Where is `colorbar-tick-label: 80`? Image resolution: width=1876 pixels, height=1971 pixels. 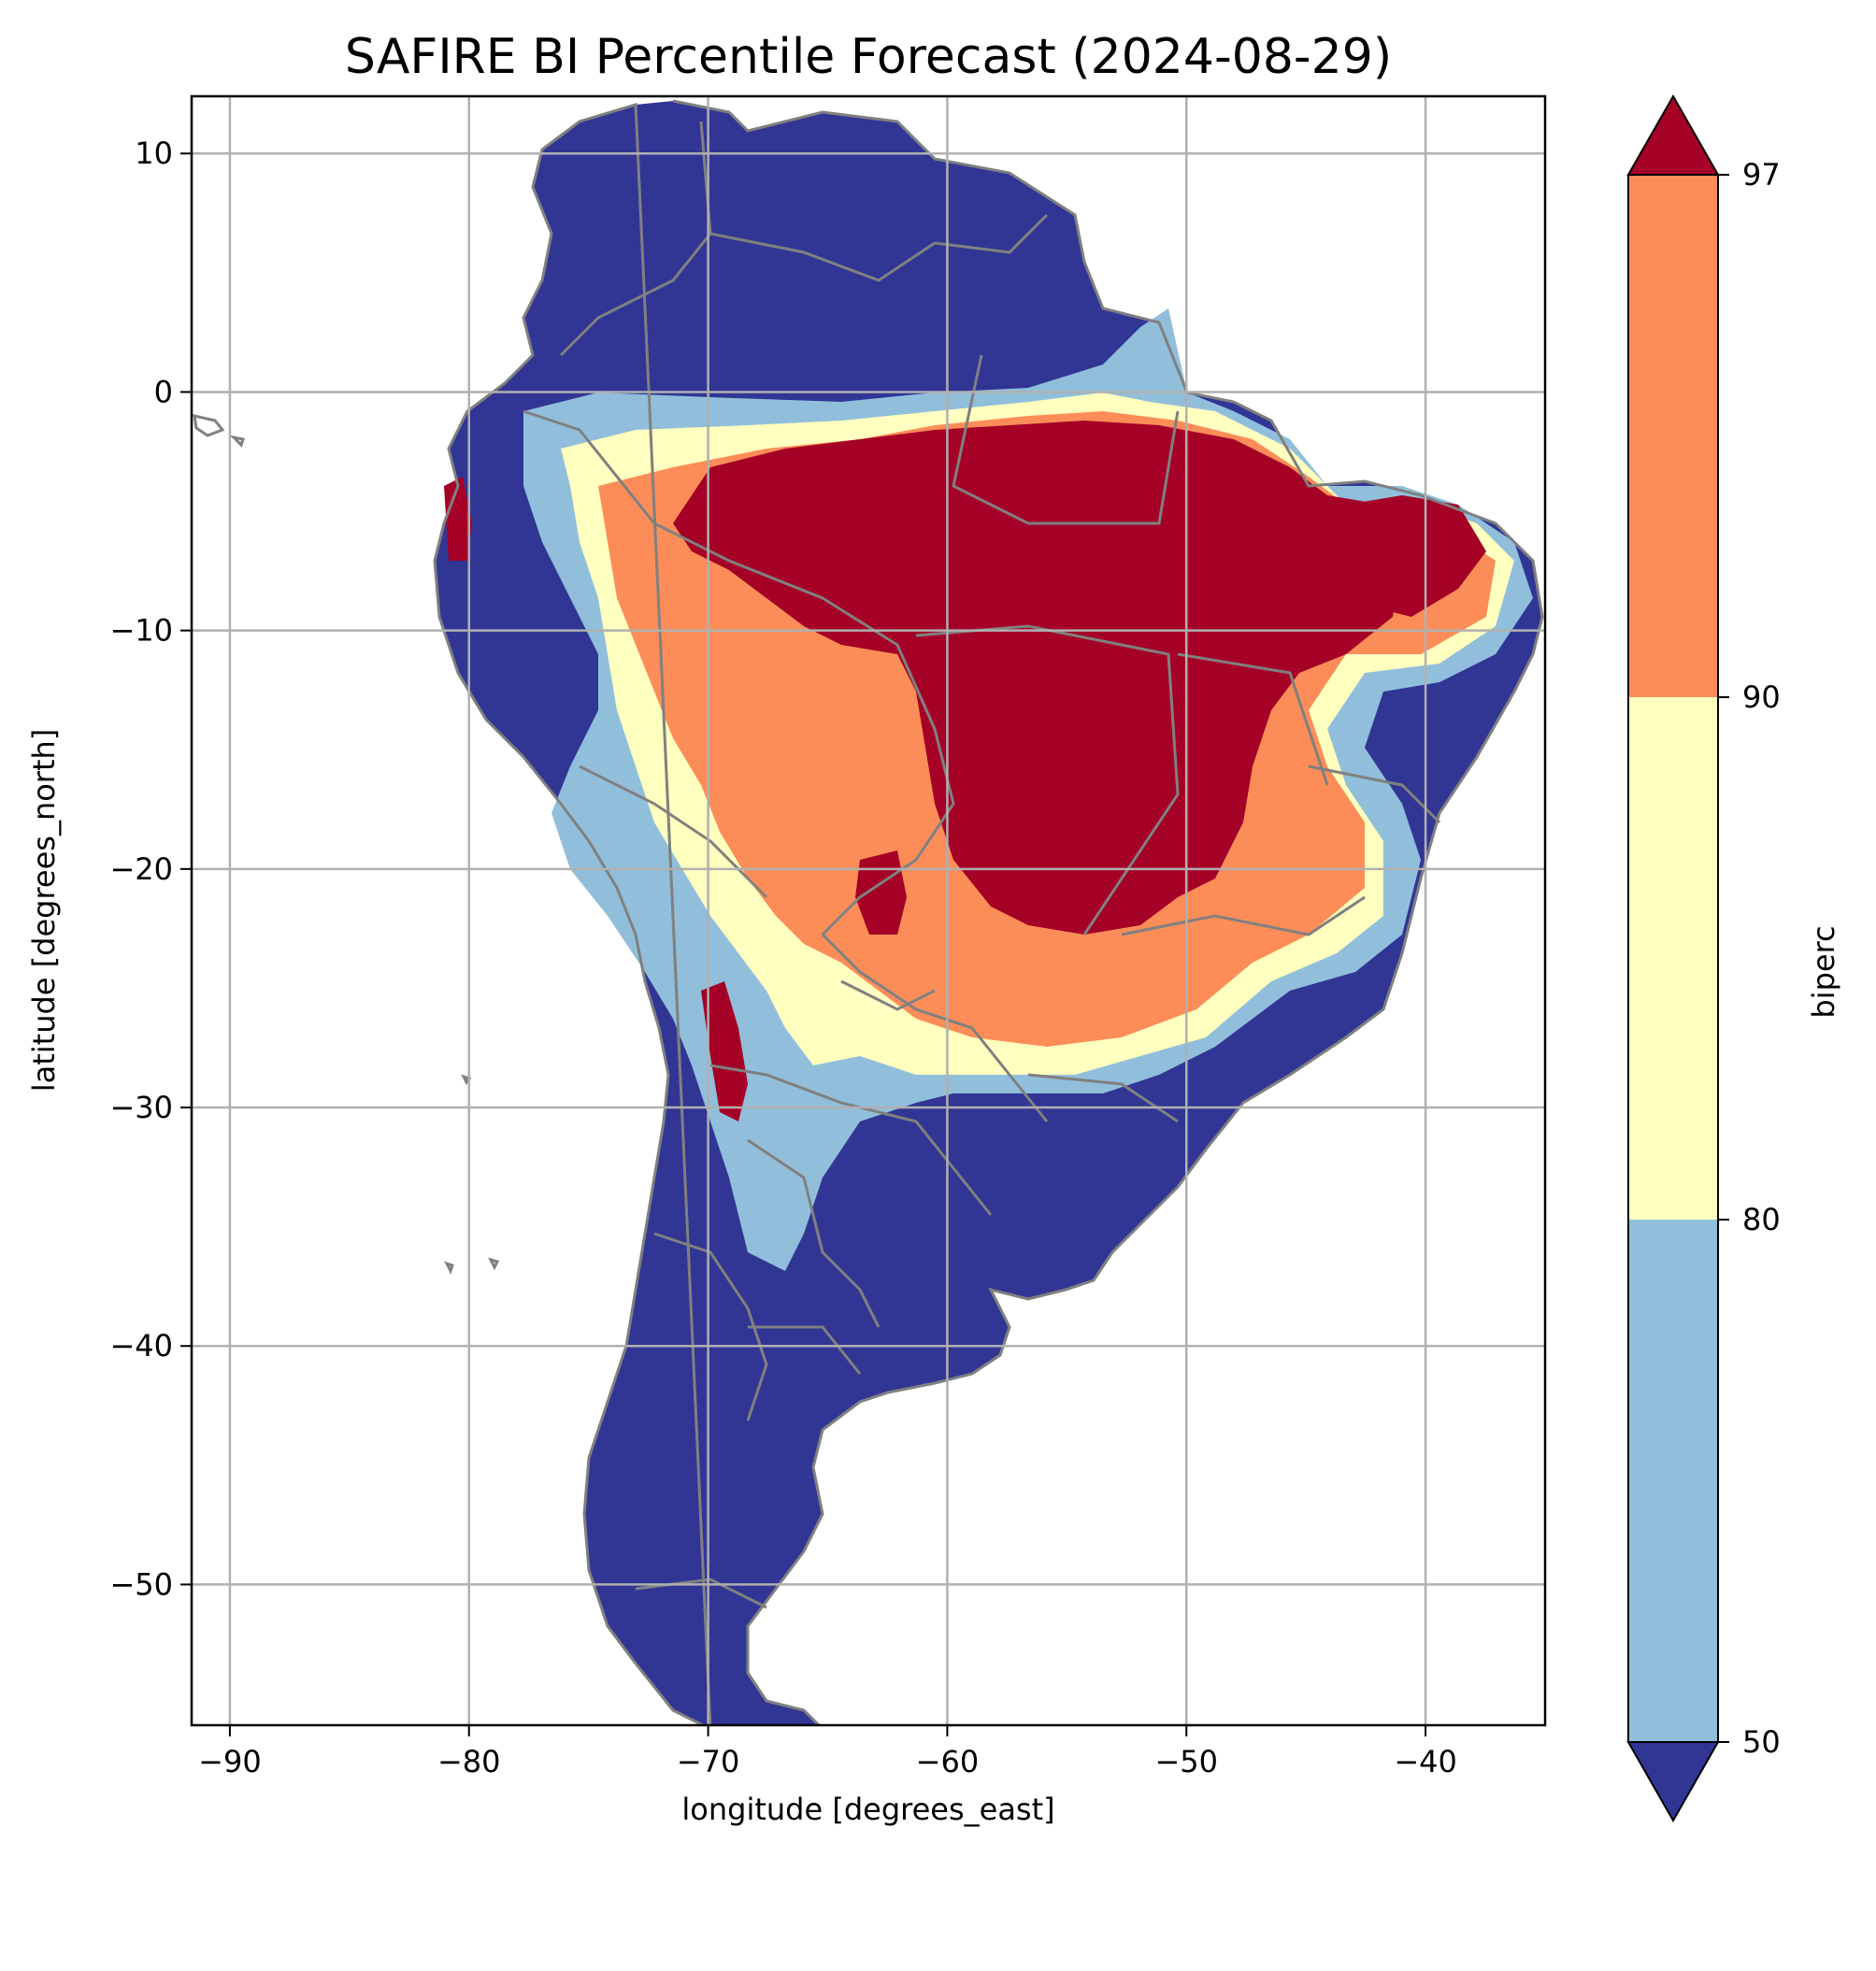
colorbar-tick-label: 80 is located at coordinates (1762, 1219).